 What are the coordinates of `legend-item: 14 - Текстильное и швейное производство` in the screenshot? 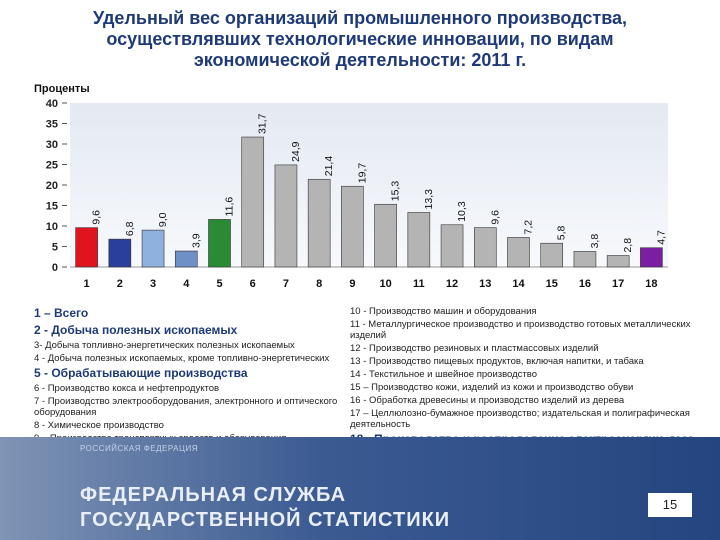 It's located at (443, 374).